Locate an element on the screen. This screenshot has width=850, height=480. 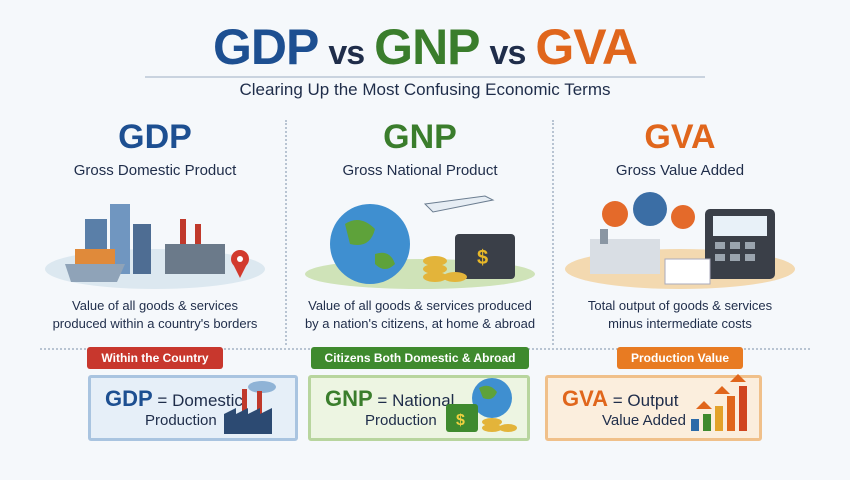
gva-heading: GVA is located at coordinates (680, 137).